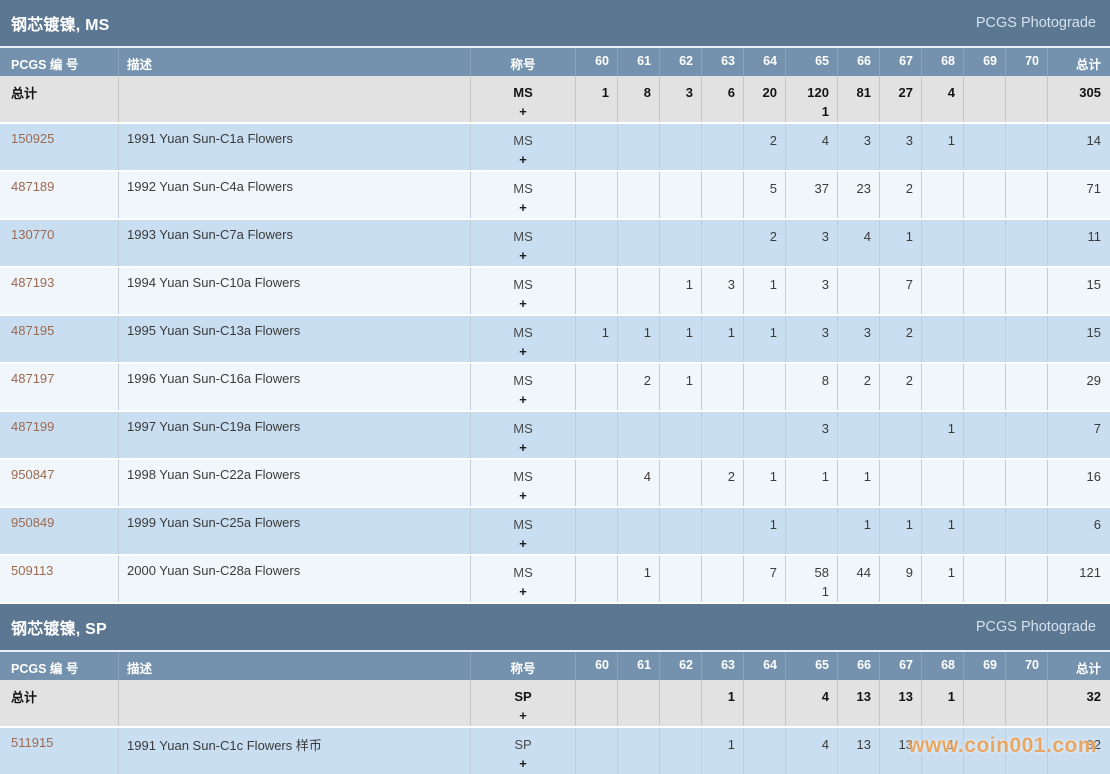 Image resolution: width=1110 pixels, height=774 pixels. I want to click on total-cell: 32, so click(1078, 751).